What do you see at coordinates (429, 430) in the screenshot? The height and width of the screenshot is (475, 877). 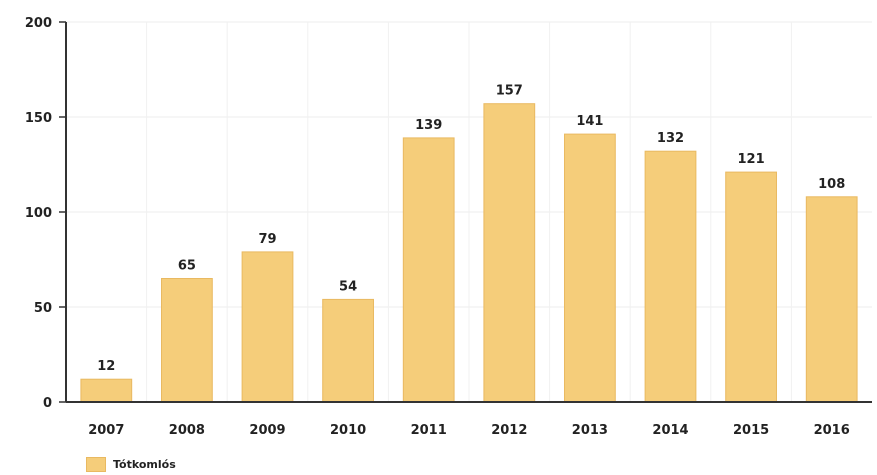 I see `x-tick-label: 2011` at bounding box center [429, 430].